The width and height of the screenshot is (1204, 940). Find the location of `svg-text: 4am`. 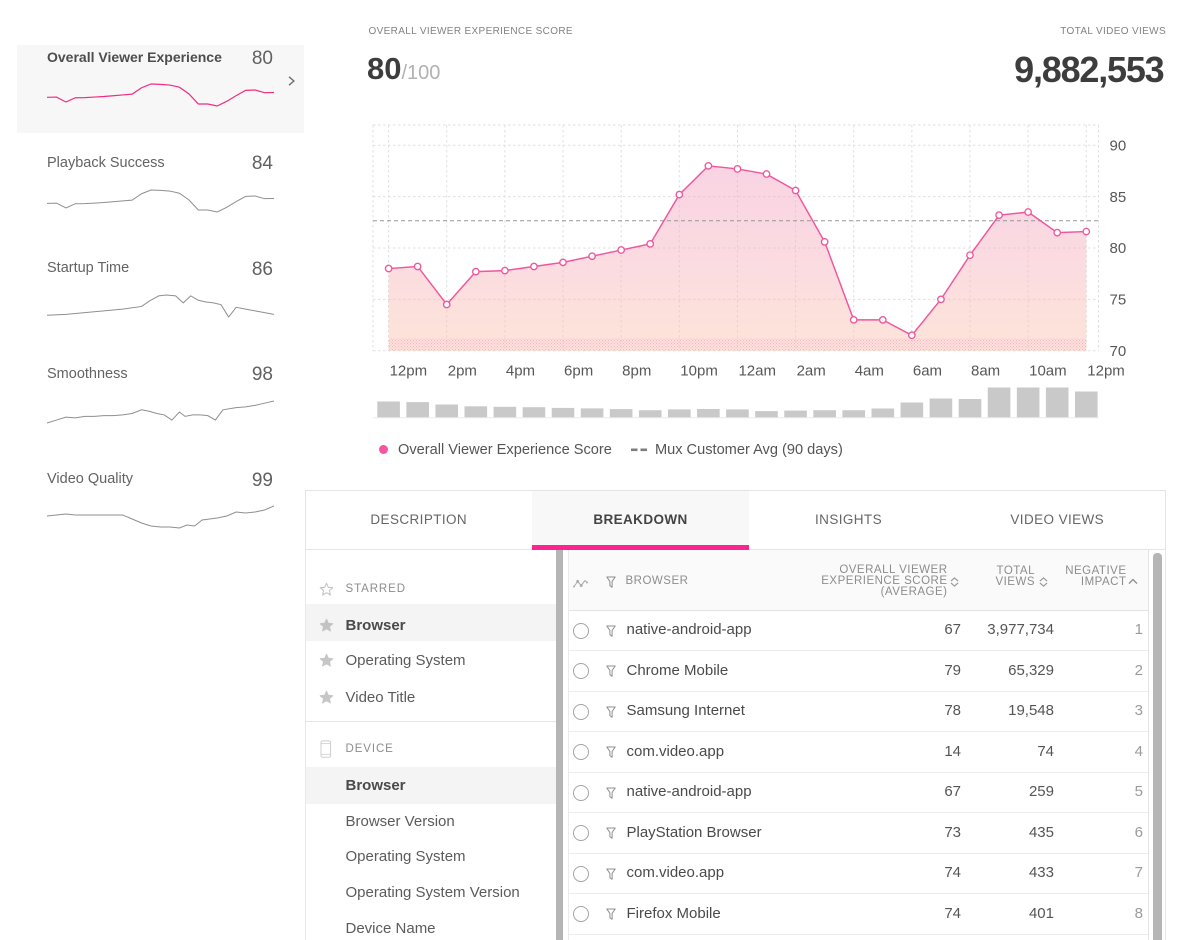

svg-text: 4am is located at coordinates (869, 371).